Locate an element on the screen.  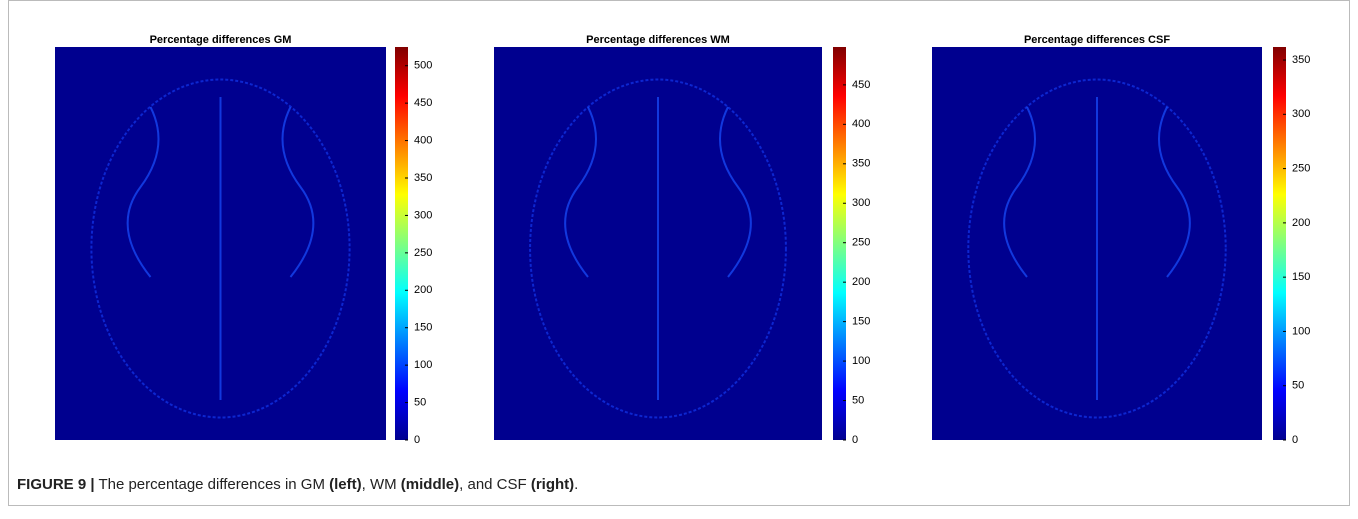
caption-text: (right) is located at coordinates (552, 484).